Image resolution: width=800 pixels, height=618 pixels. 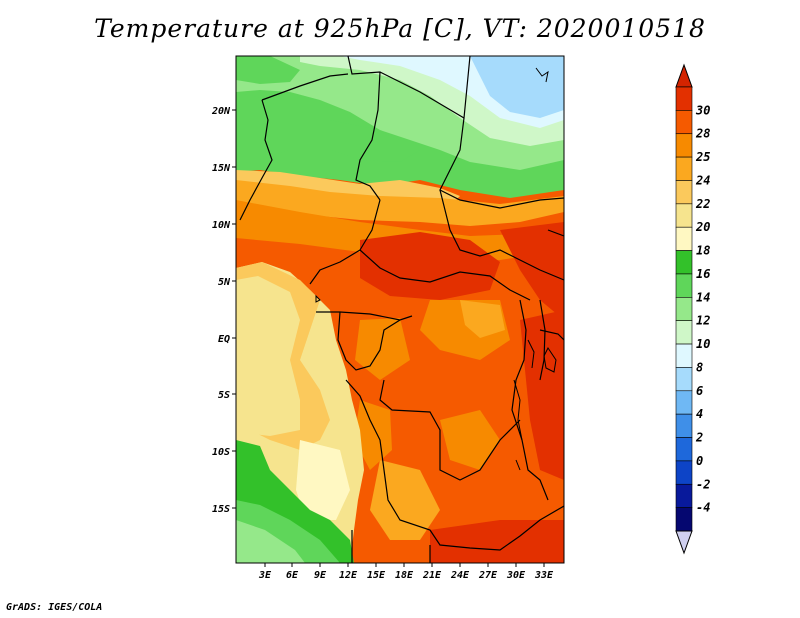 What do you see at coordinates (224, 339) in the screenshot?
I see `lat-label: EQ` at bounding box center [224, 339].